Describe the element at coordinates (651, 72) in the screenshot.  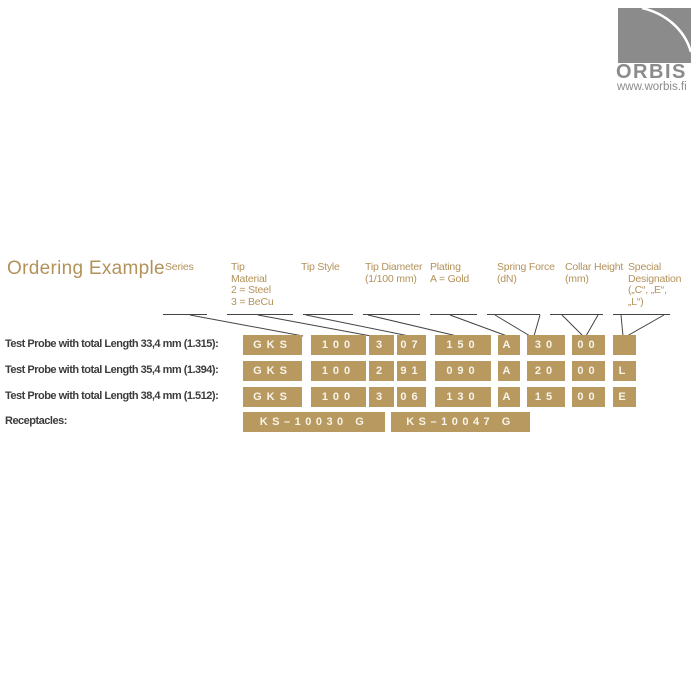
I see `logo-brand-text: ORBIS` at that location.